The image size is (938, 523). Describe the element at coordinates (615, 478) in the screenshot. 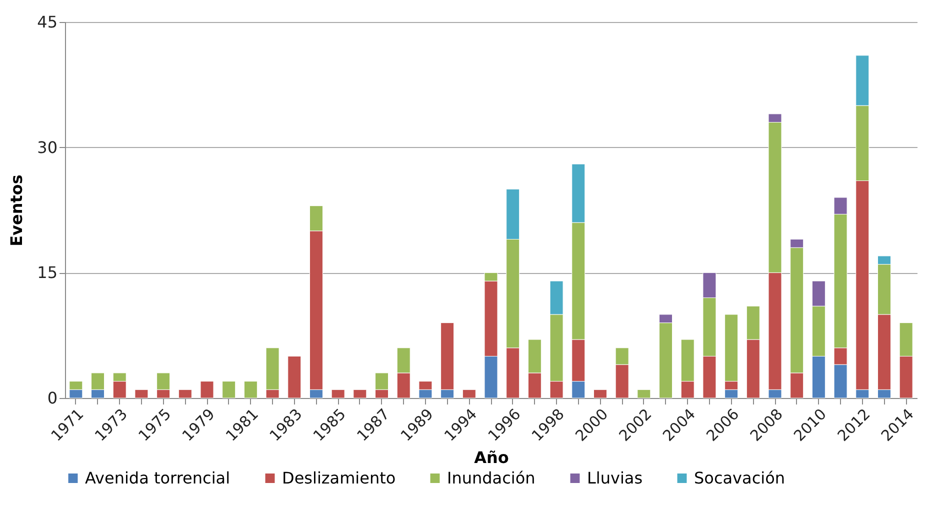

I see `legend-label: Lluvias` at that location.